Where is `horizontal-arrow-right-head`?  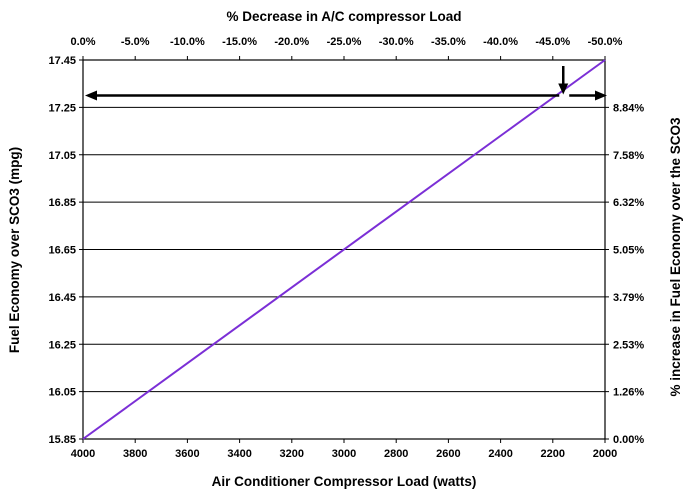 horizontal-arrow-right-head is located at coordinates (601, 95).